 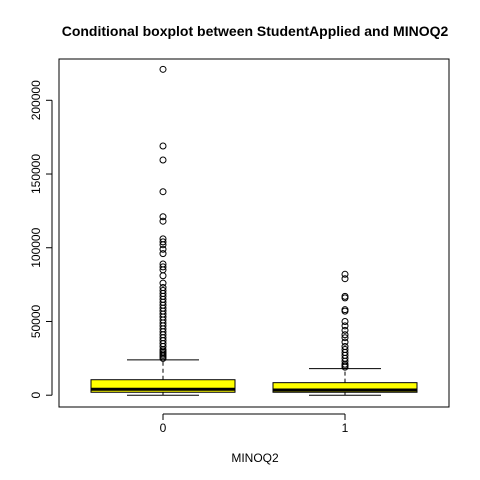 I want to click on y-tick-label: 0, so click(x=36, y=395).